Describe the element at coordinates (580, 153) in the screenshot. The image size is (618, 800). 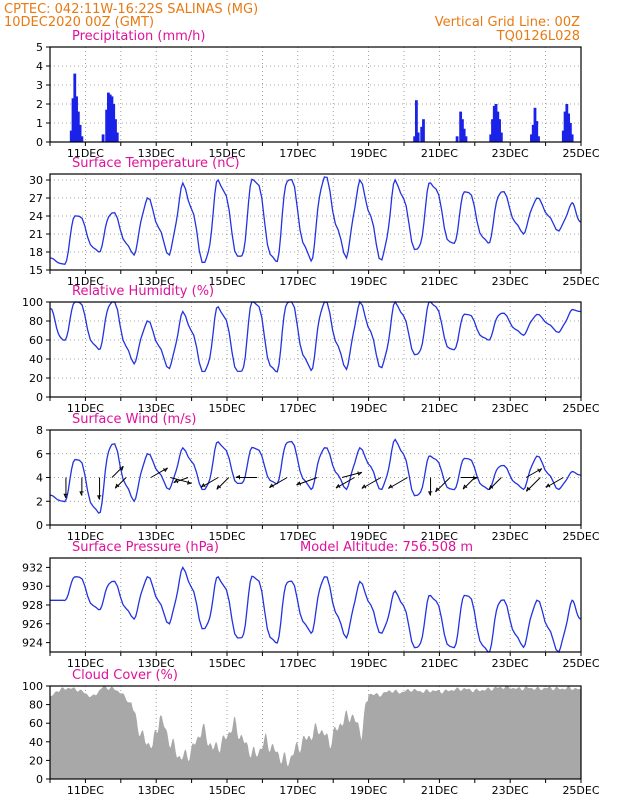
I see `precip-xtick-label: 25DEC` at that location.